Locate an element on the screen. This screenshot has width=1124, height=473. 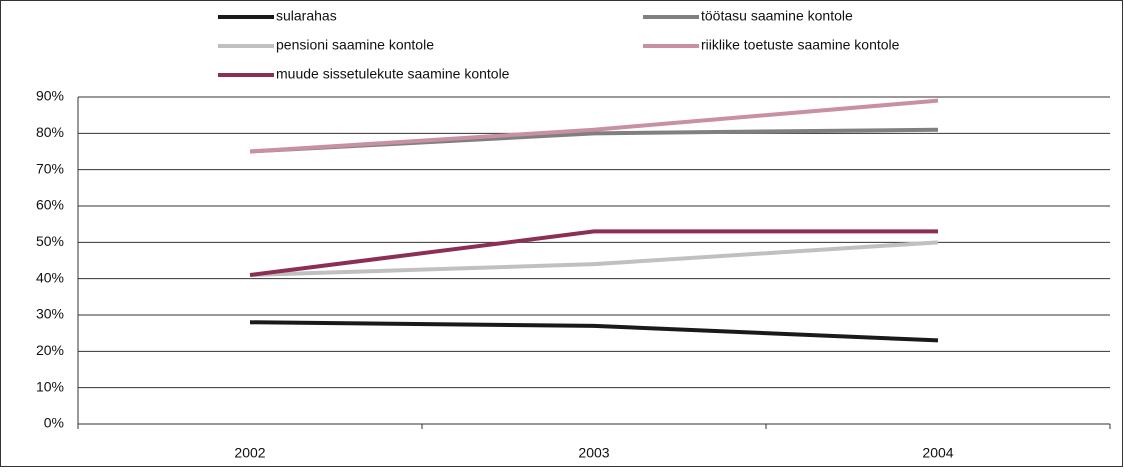
y-tick-label: 40% is located at coordinates (50, 277).